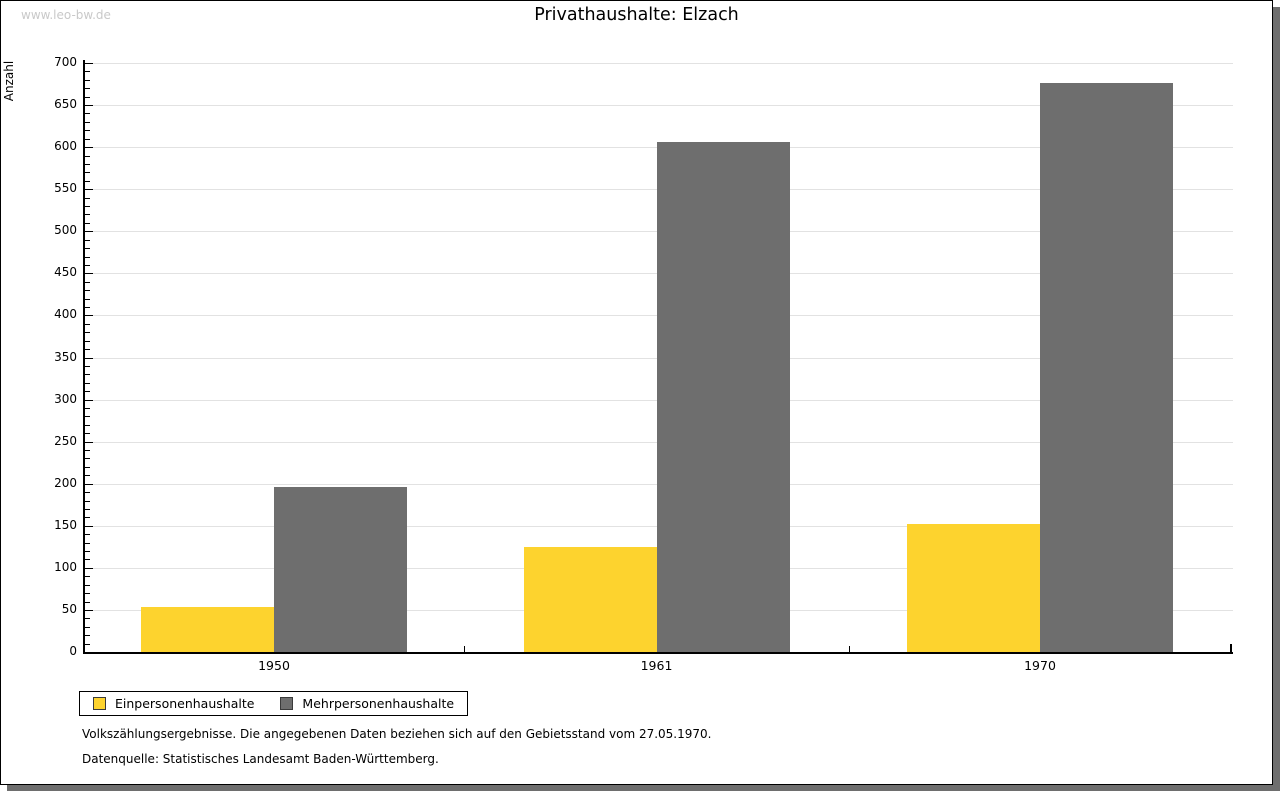 The height and width of the screenshot is (791, 1280). Describe the element at coordinates (65, 440) in the screenshot. I see `y-tick-label: 250` at that location.